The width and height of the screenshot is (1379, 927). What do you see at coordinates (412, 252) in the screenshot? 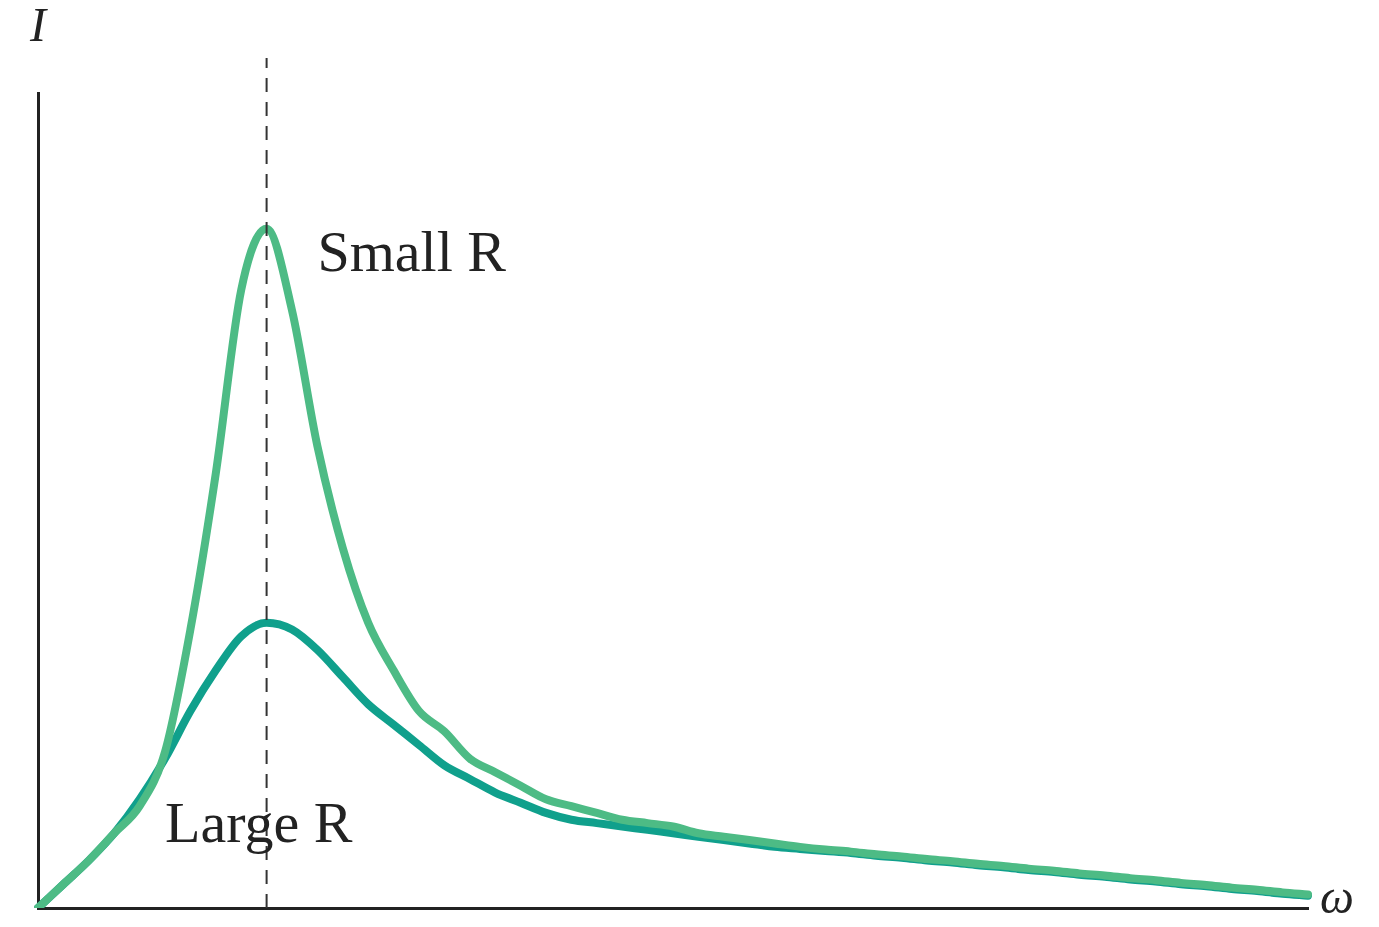
I see `annotation: Small R` at bounding box center [412, 252].